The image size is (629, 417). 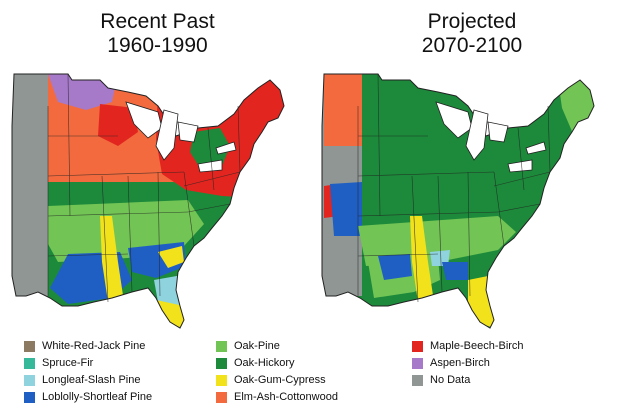 I want to click on legend-swatch-oak-gum-cypress, so click(x=221, y=380).